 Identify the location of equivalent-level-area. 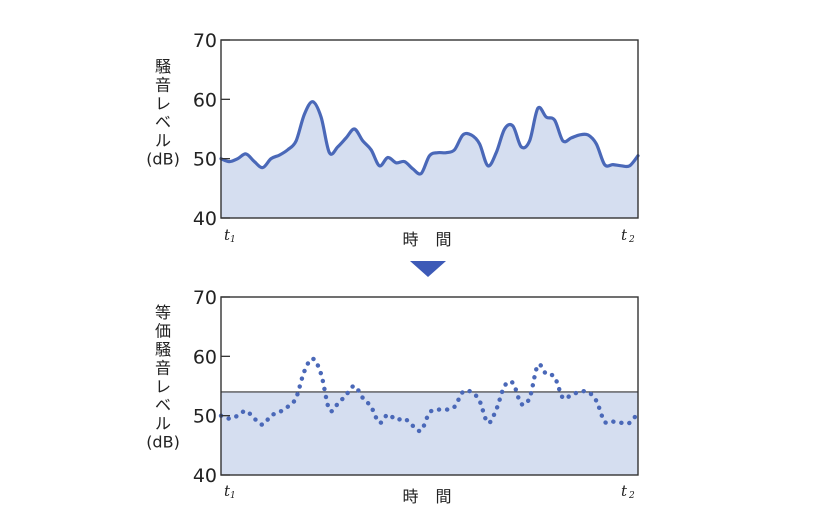
(429, 433).